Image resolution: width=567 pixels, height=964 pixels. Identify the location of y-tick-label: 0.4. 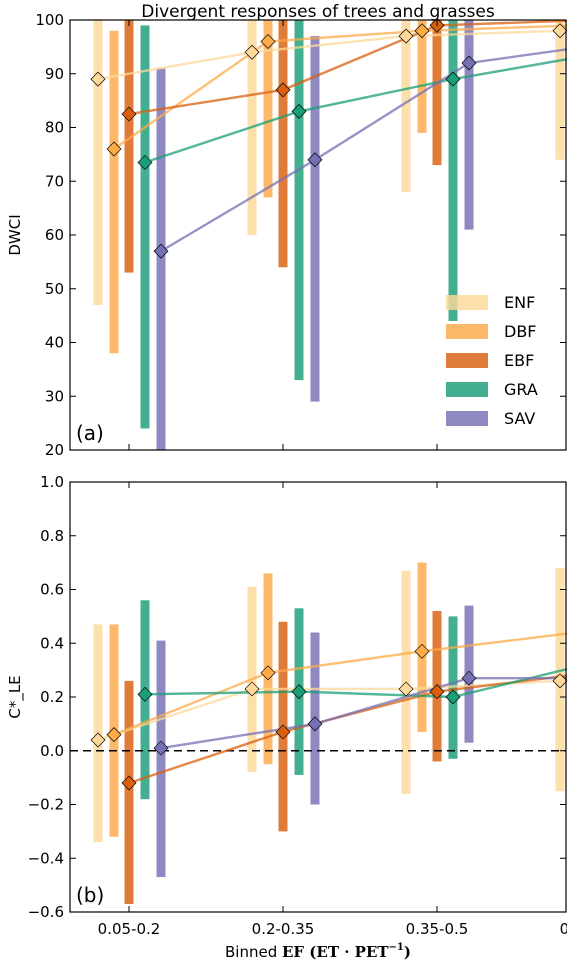
(52, 643).